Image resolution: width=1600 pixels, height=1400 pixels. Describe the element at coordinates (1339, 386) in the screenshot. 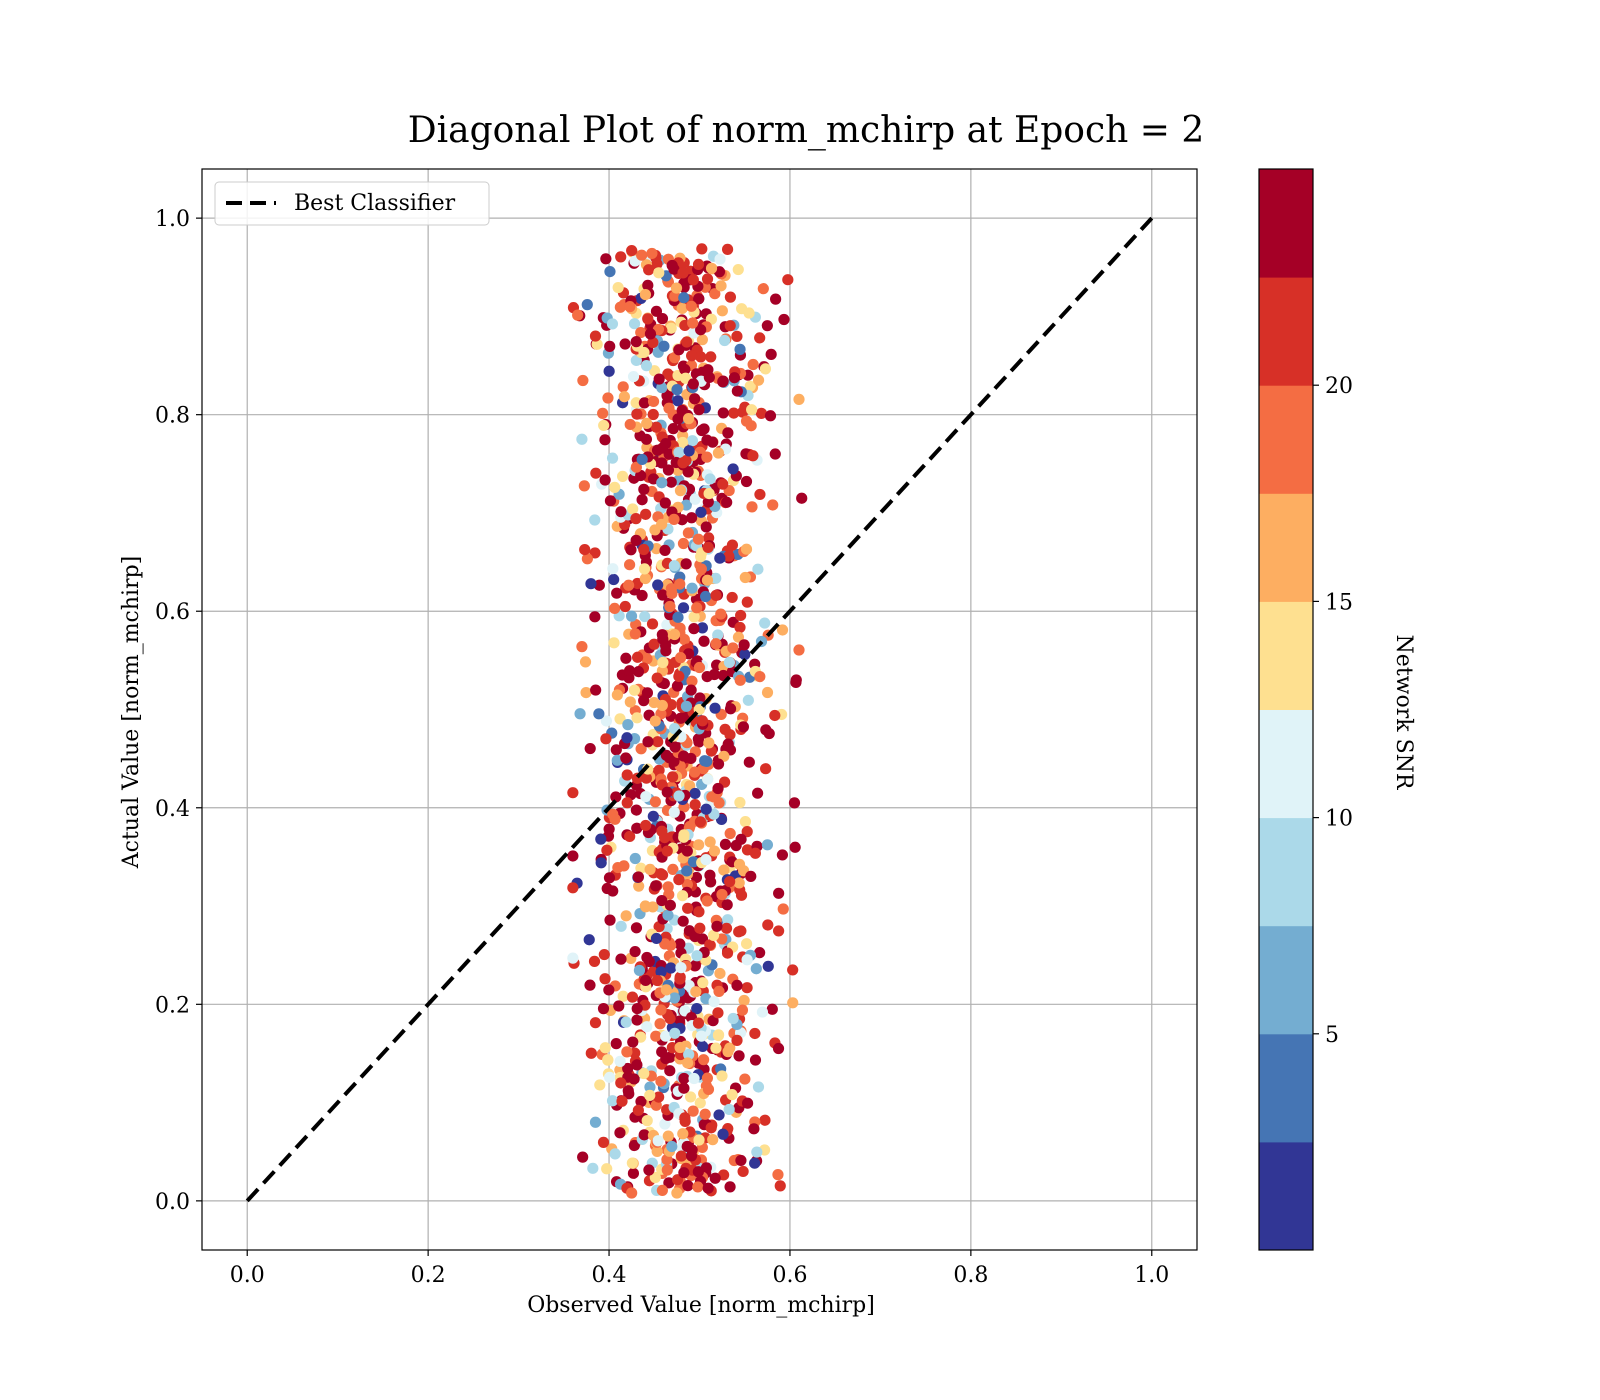

I see `colorbar-tick-label: 20` at that location.